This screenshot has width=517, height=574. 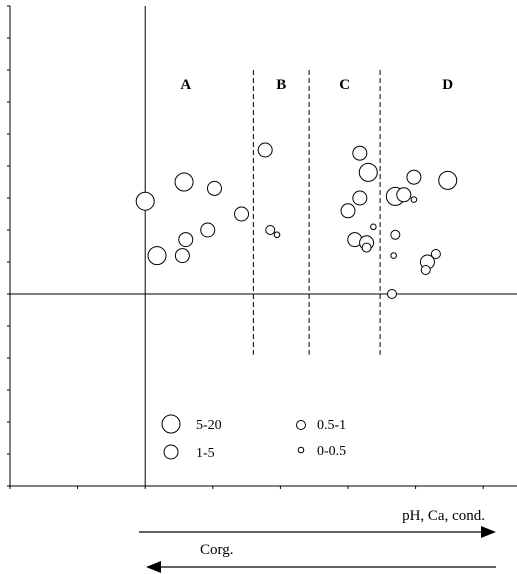 What do you see at coordinates (447, 85) in the screenshot?
I see `zone-label-d: D` at bounding box center [447, 85].